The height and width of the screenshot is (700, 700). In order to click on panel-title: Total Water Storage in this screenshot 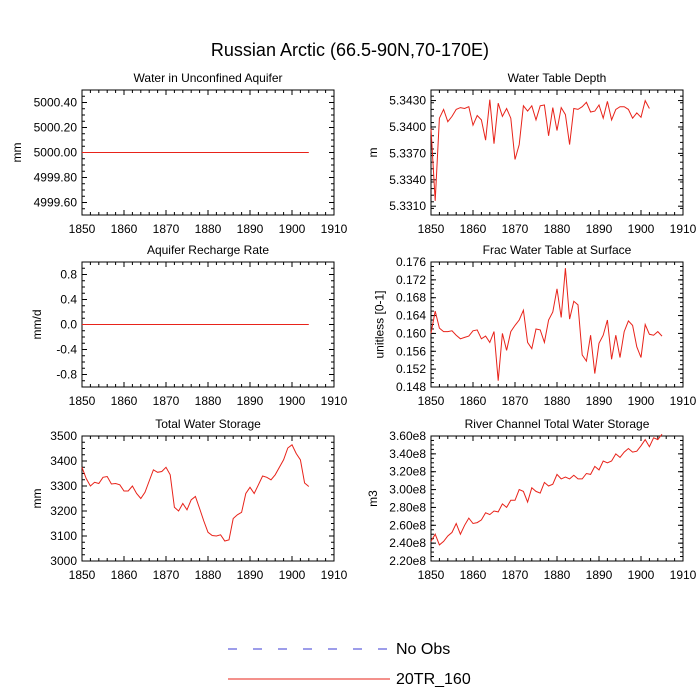, I will do `click(208, 424)`.